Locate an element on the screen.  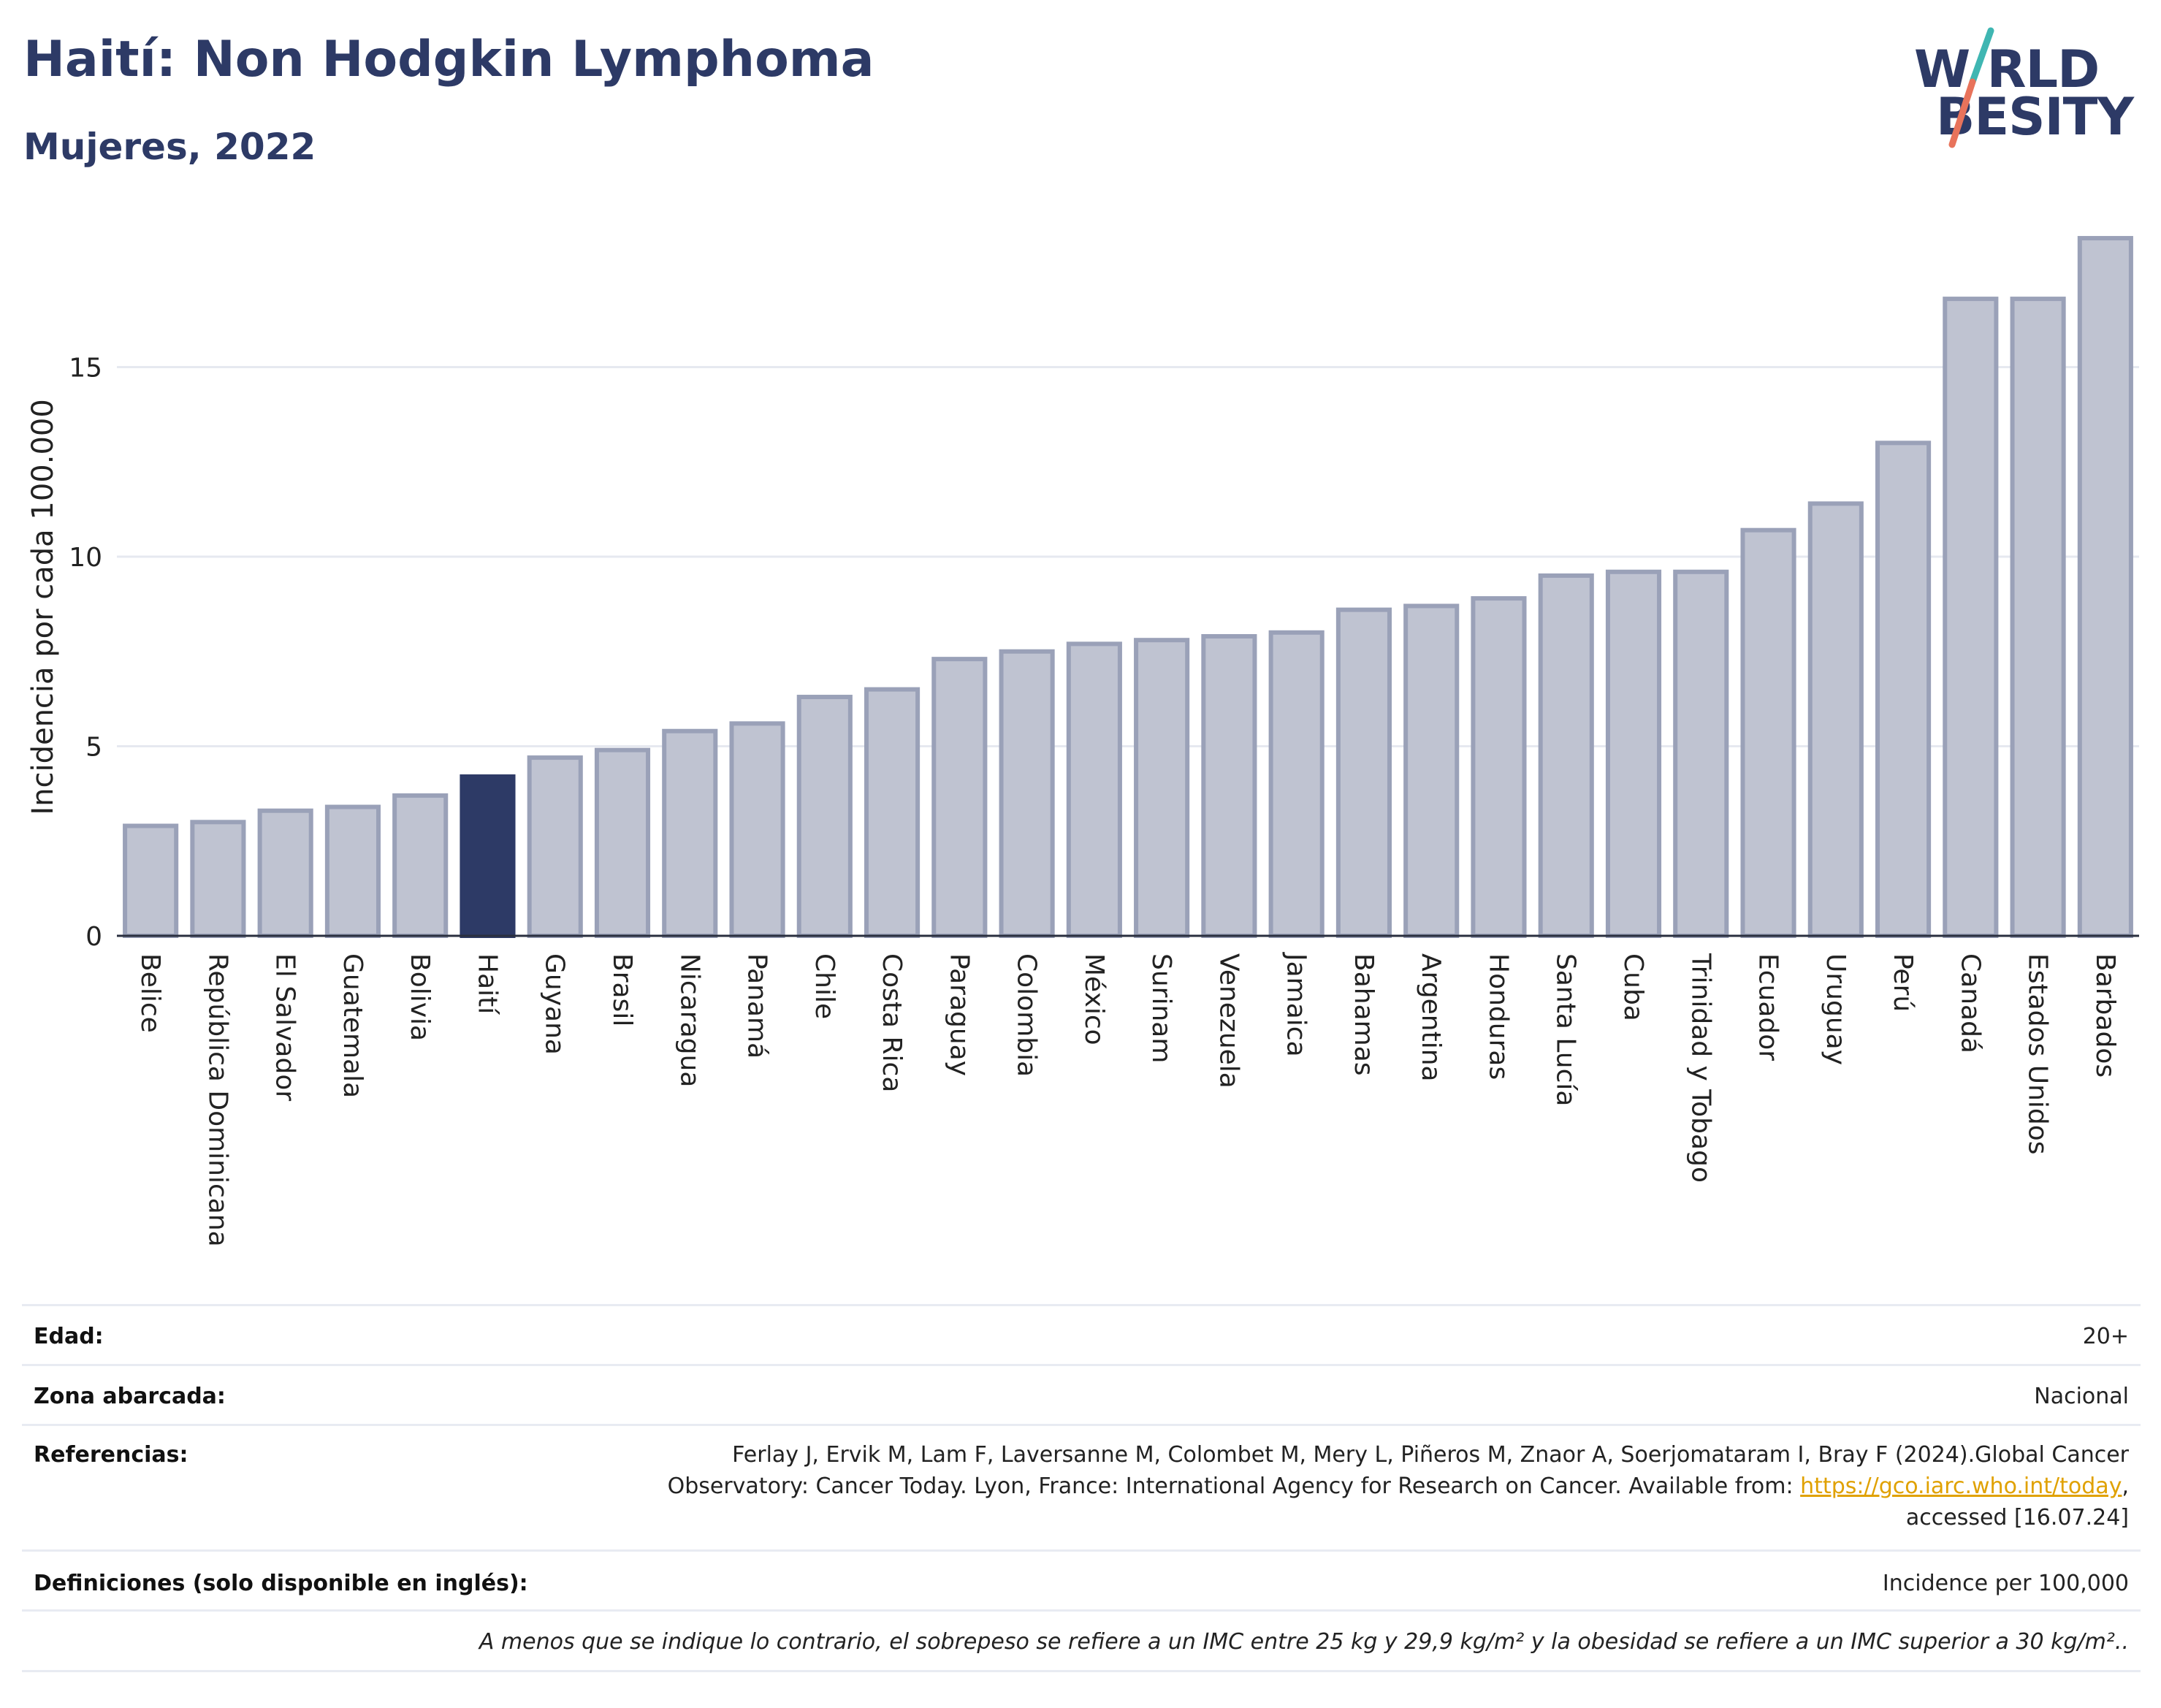
x-tick-label: Surinam is located at coordinates (1161, 1008).